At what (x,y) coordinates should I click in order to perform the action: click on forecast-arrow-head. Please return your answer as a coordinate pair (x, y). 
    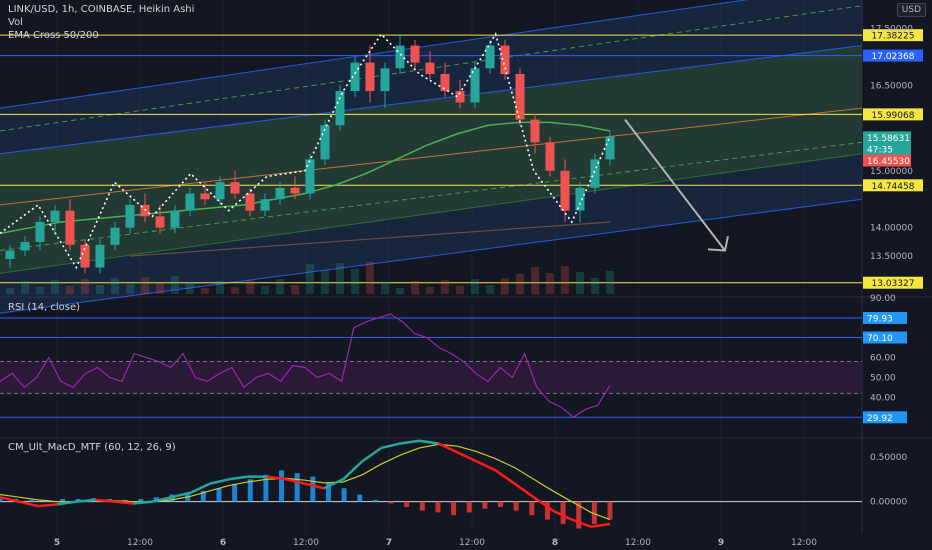
    Looking at the image, I should click on (718, 244).